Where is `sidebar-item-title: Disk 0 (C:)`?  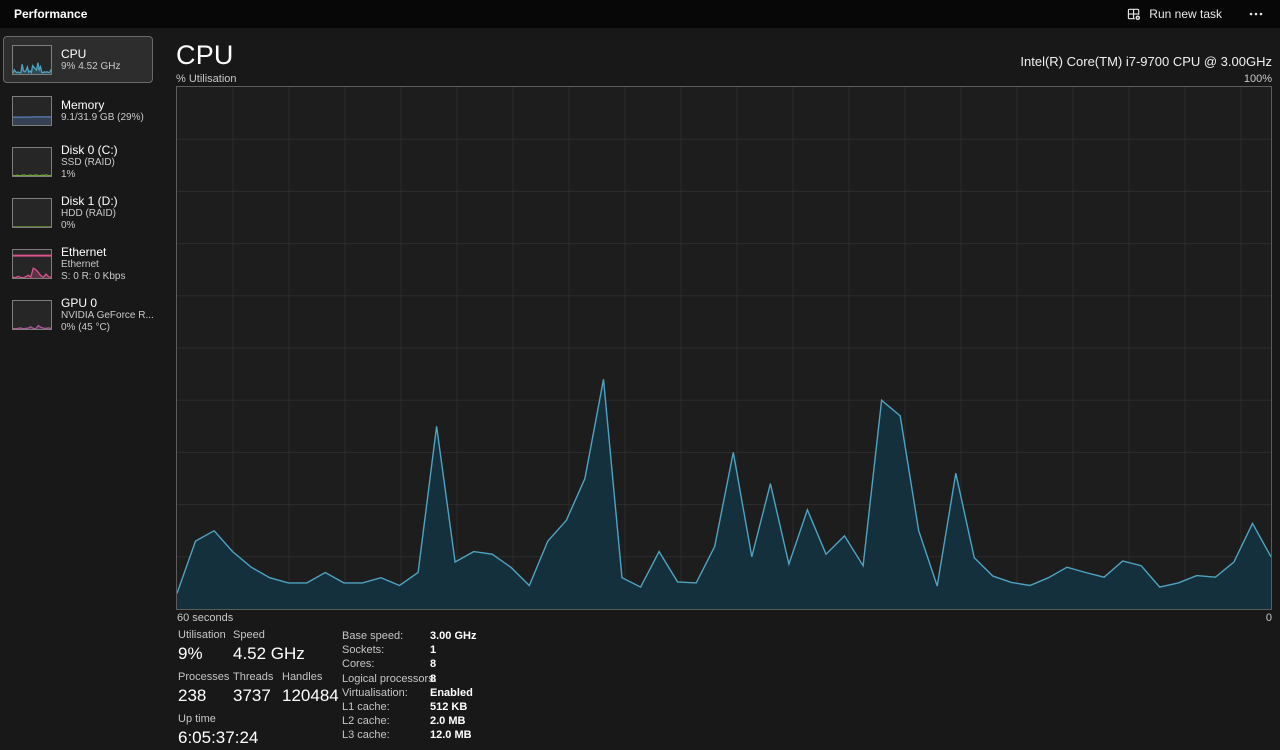
sidebar-item-title: Disk 0 (C:) is located at coordinates (89, 150).